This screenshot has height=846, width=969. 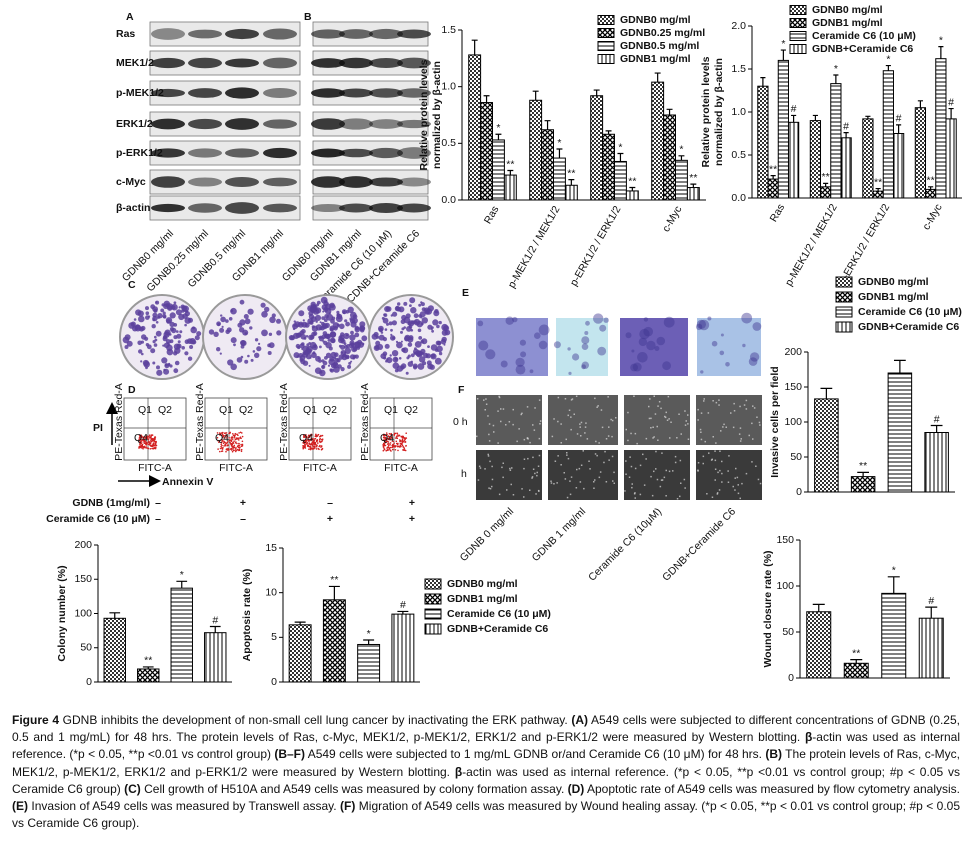 What do you see at coordinates (844, 327) in the screenshot?
I see `legend-swatch` at bounding box center [844, 327].